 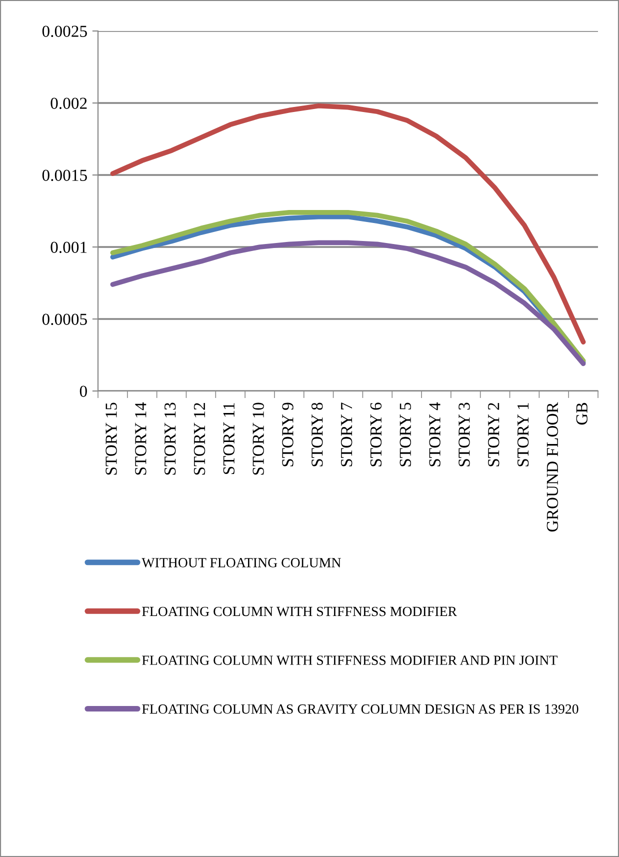 I want to click on x-tick-label: STORY 15, so click(x=111, y=438).